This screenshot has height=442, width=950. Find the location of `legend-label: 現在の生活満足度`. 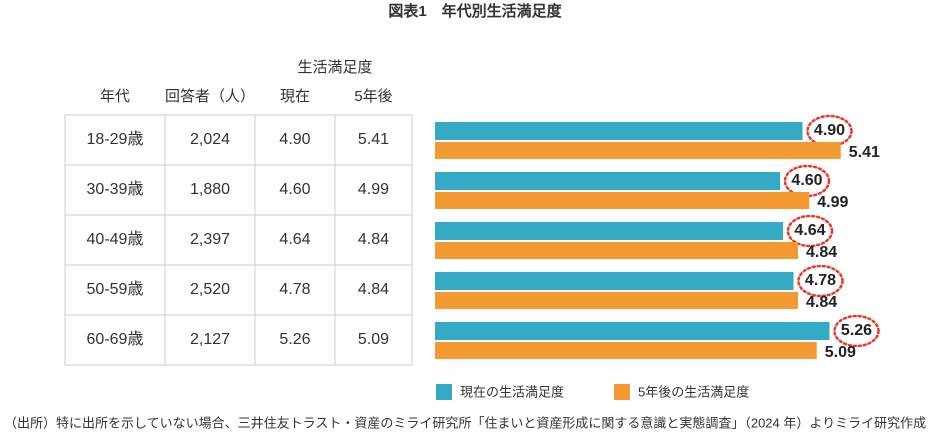

legend-label: 現在の生活満足度 is located at coordinates (512, 391).